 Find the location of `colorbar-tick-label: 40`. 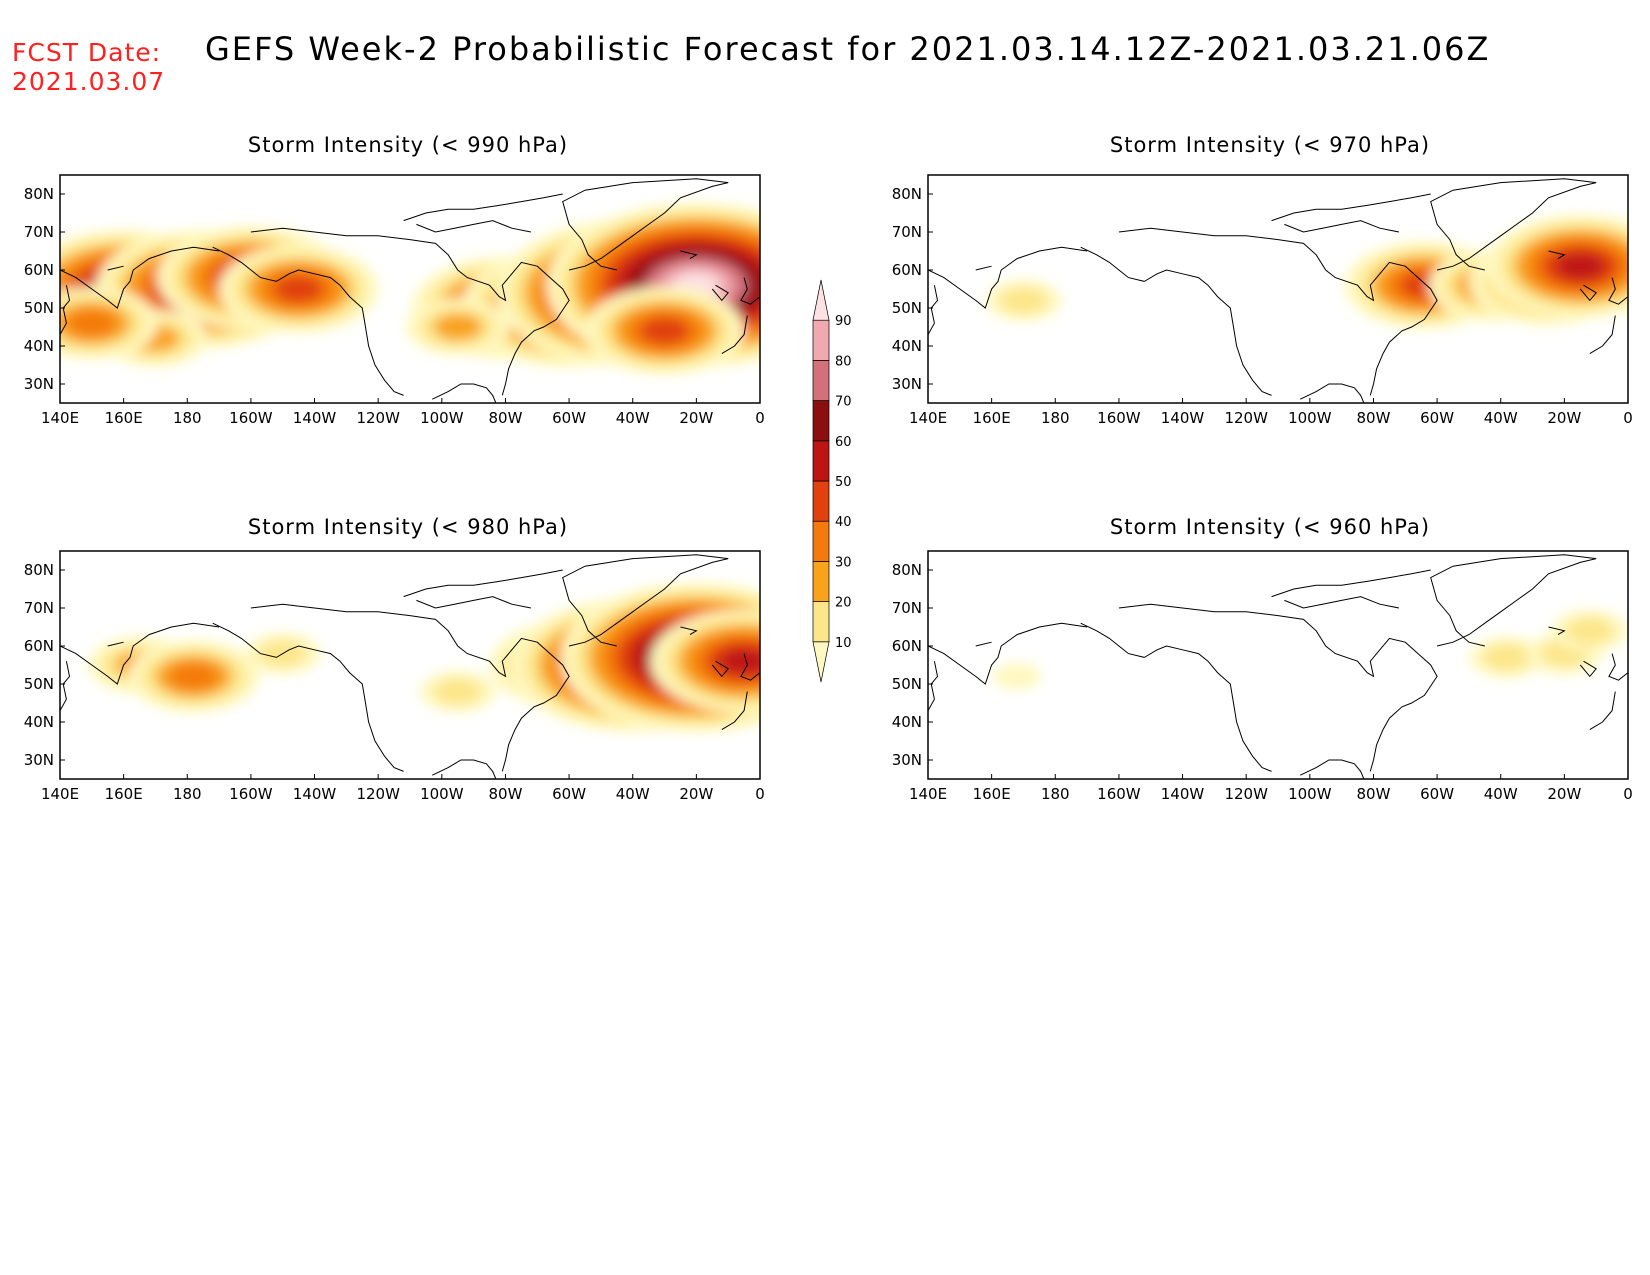

colorbar-tick-label: 40 is located at coordinates (843, 522).